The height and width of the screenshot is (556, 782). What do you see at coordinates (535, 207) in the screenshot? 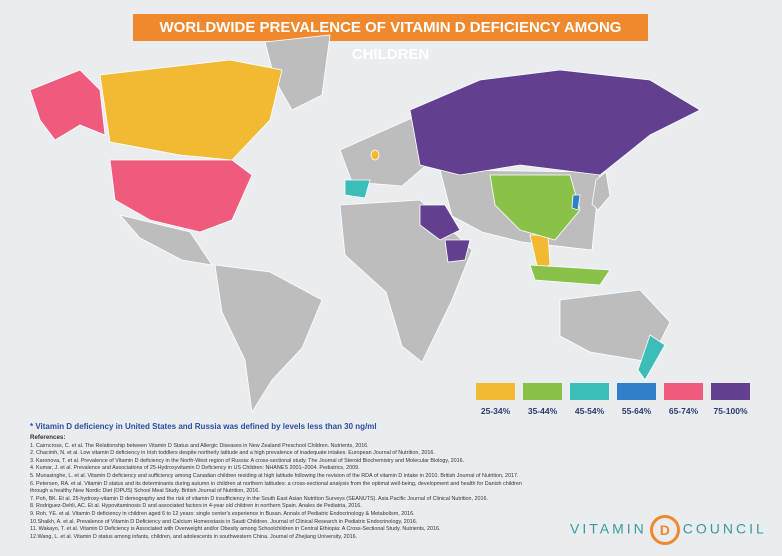
I see `china` at bounding box center [535, 207].